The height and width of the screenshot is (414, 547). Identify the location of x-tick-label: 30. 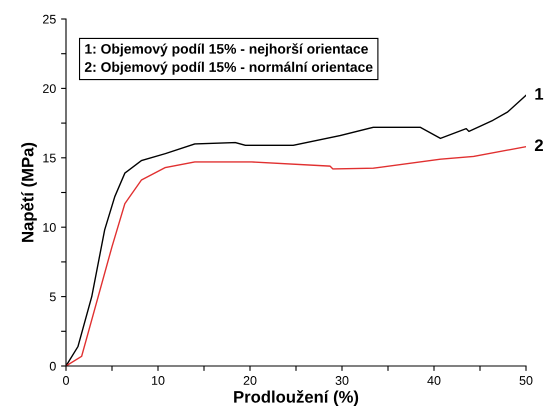
(342, 380).